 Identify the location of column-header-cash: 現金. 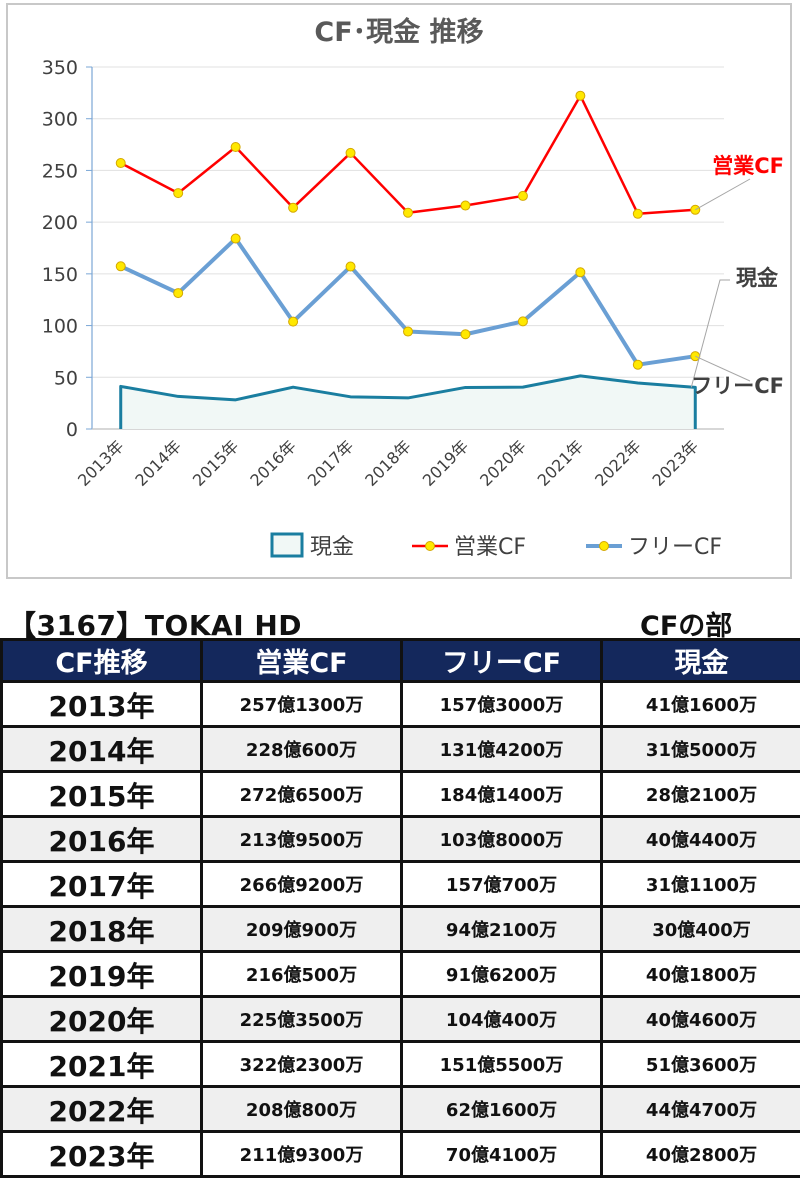
(701, 661).